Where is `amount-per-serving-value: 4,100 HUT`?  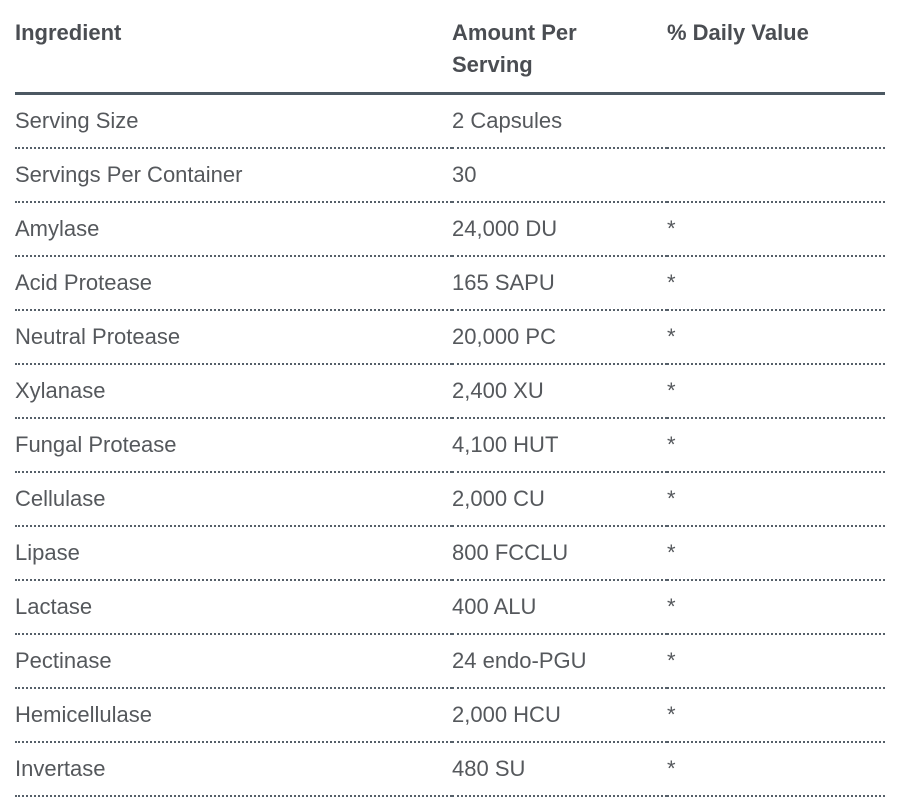
amount-per-serving-value: 4,100 HUT is located at coordinates (505, 444).